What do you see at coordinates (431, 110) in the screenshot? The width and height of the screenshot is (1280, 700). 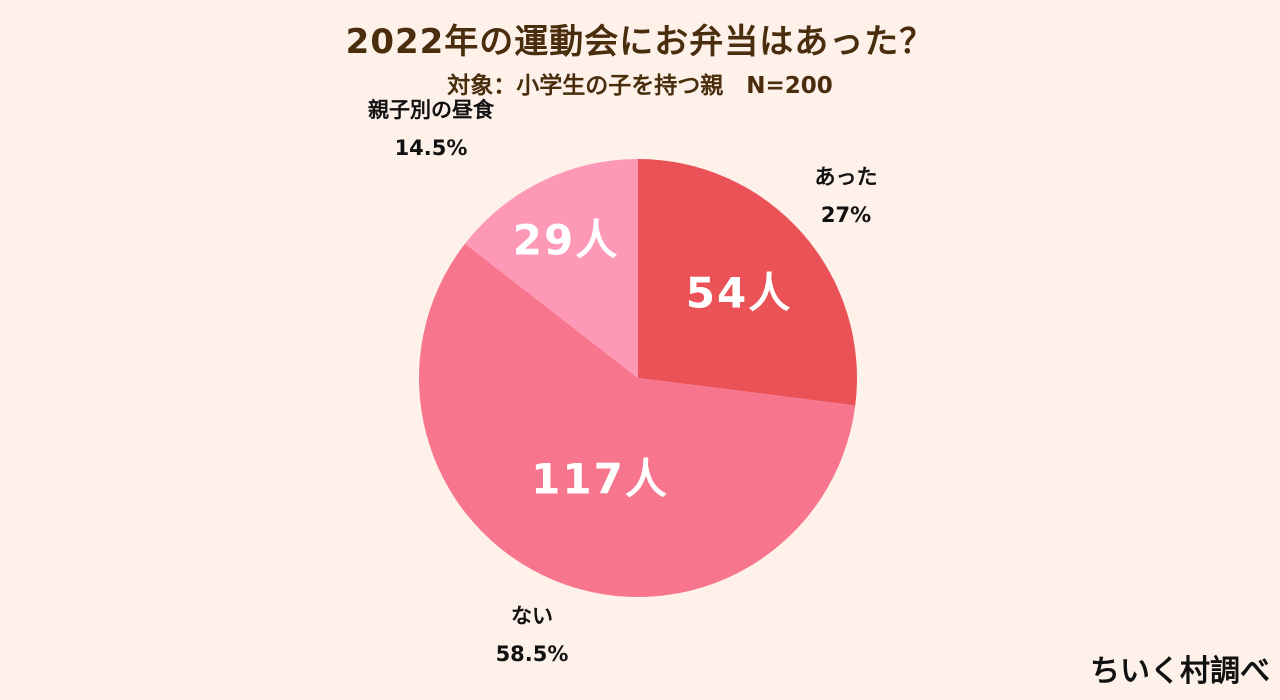 I see `slice-category-label: 親子別の昼食` at bounding box center [431, 110].